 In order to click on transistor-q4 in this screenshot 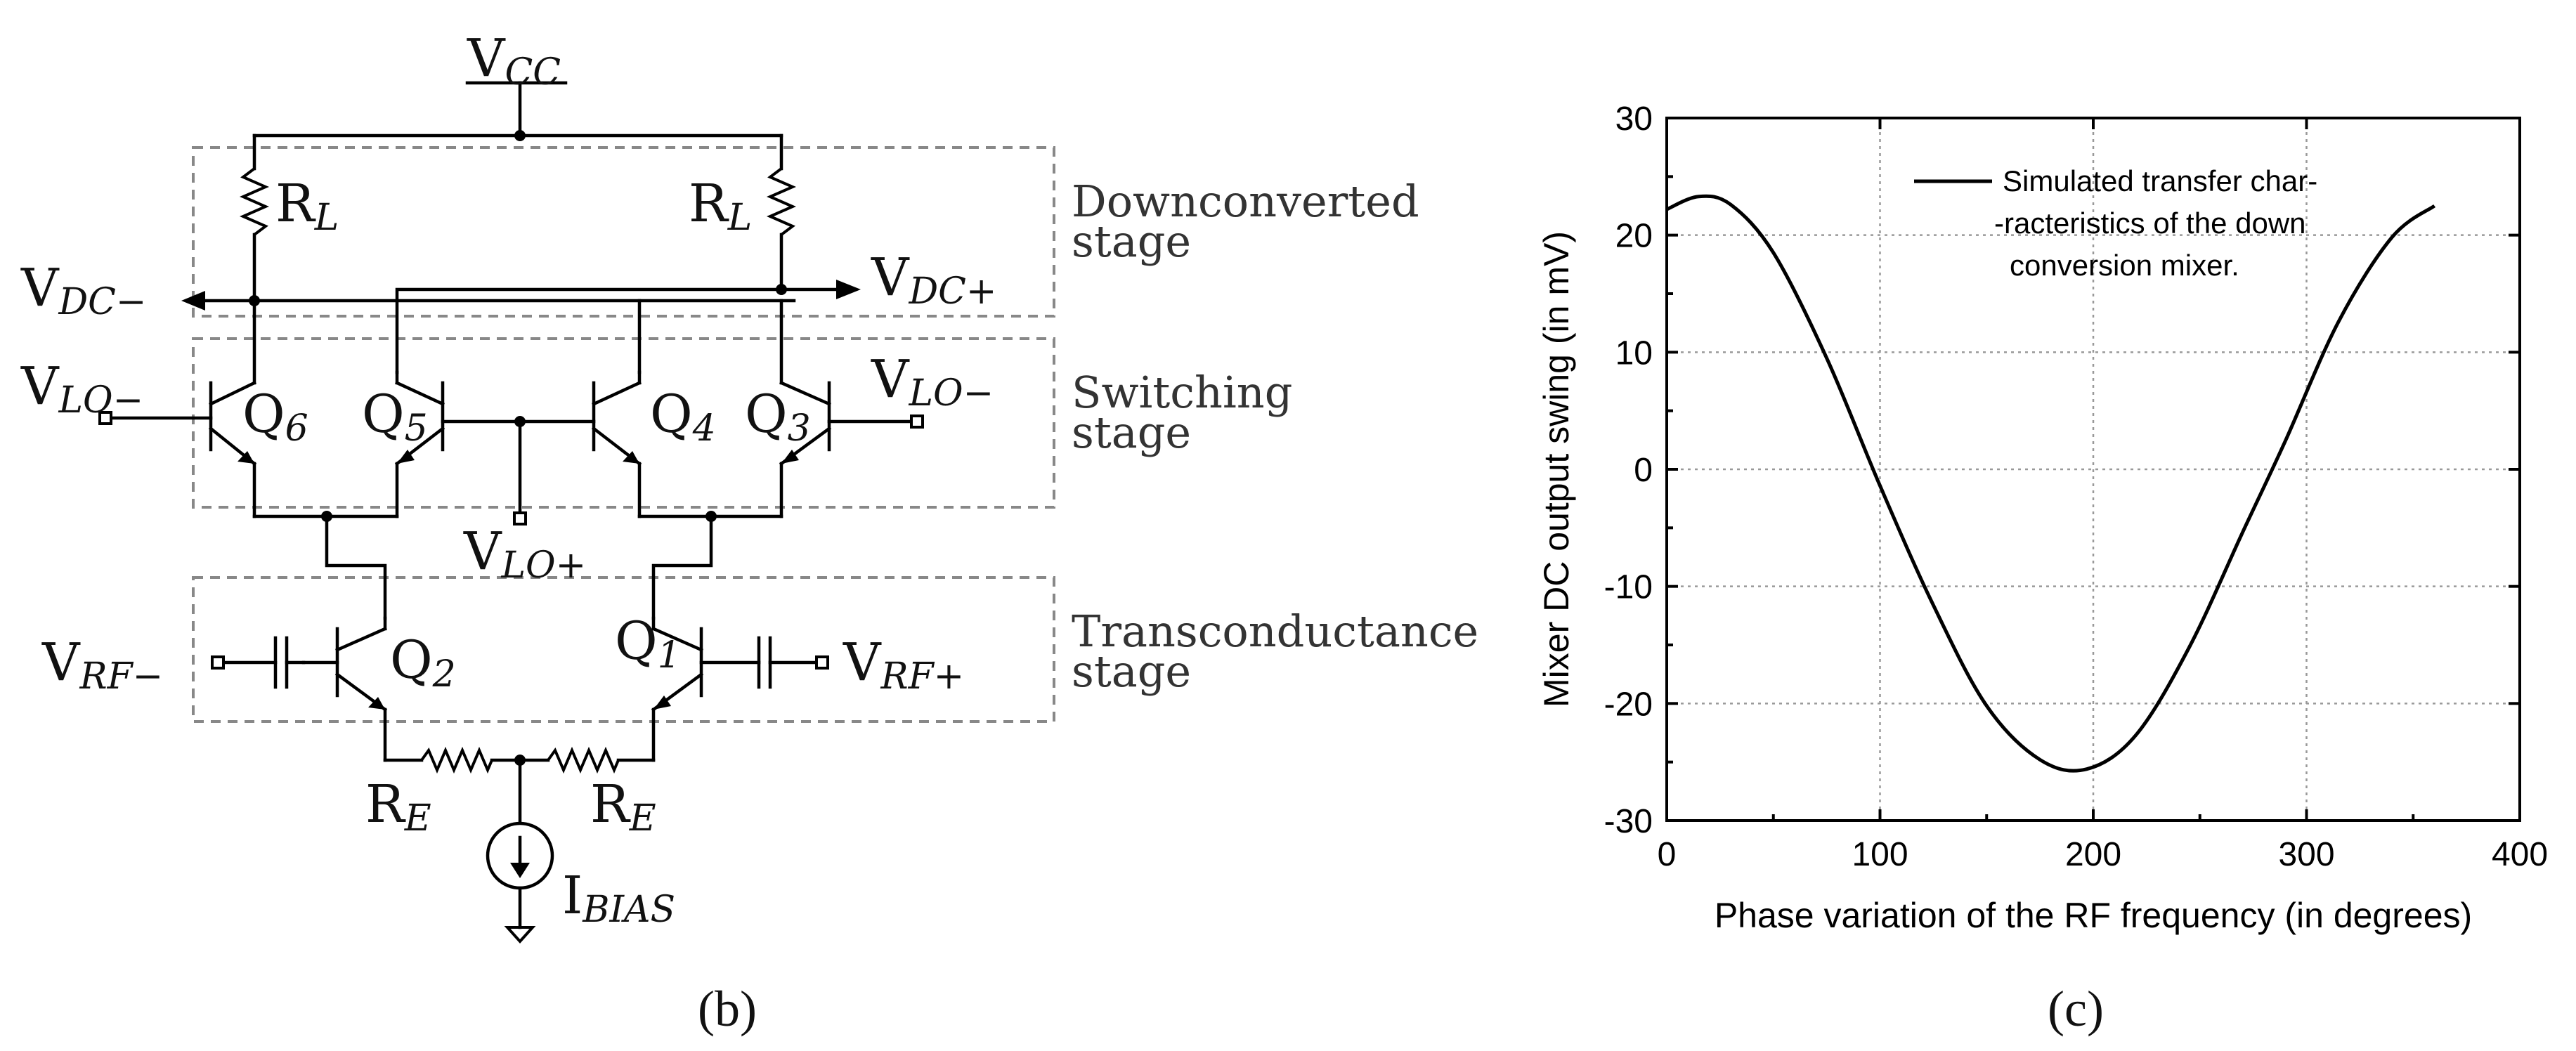, I will do `click(616, 444)`.